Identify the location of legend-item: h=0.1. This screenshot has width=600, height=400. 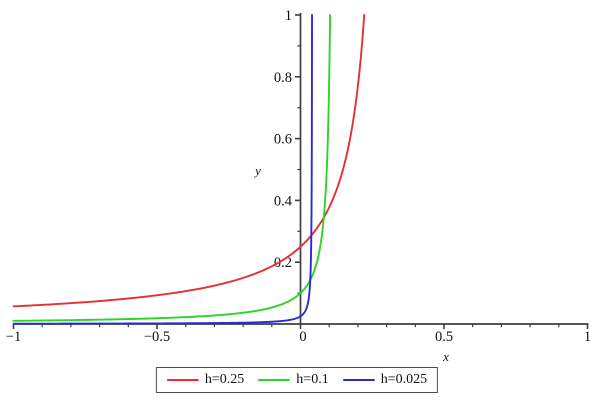
(293, 379).